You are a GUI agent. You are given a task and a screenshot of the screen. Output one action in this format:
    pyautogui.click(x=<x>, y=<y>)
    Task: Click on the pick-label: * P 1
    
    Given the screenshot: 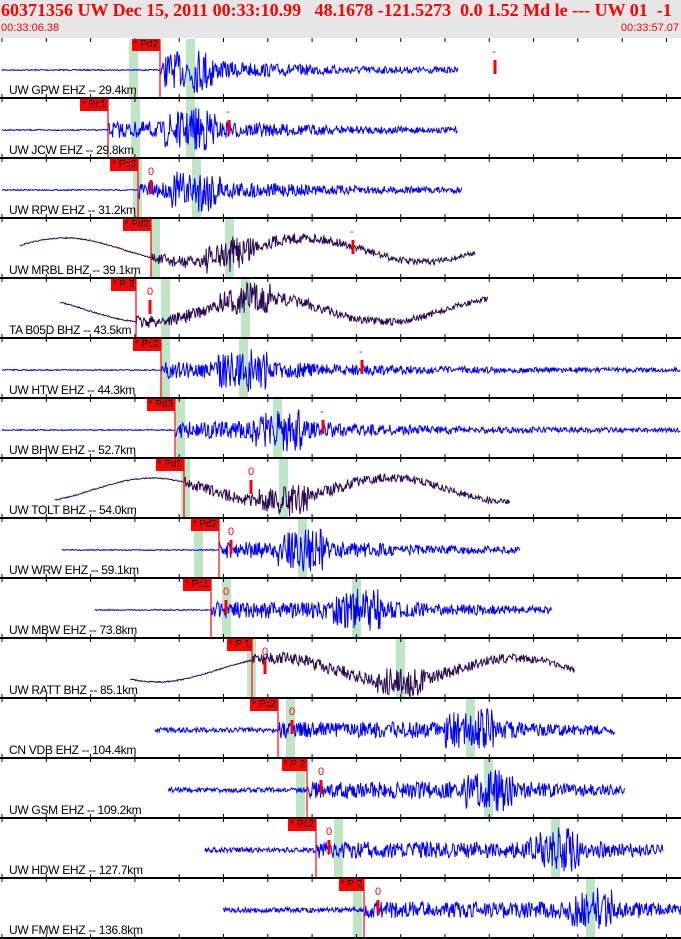 What is the action you would take?
    pyautogui.click(x=239, y=645)
    